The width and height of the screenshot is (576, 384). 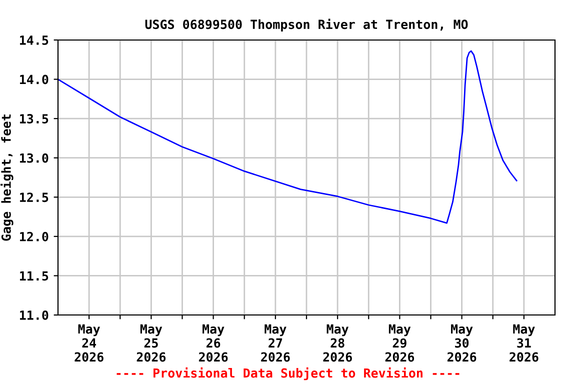 I want to click on x-tick-label: May 31 2026, so click(x=524, y=343).